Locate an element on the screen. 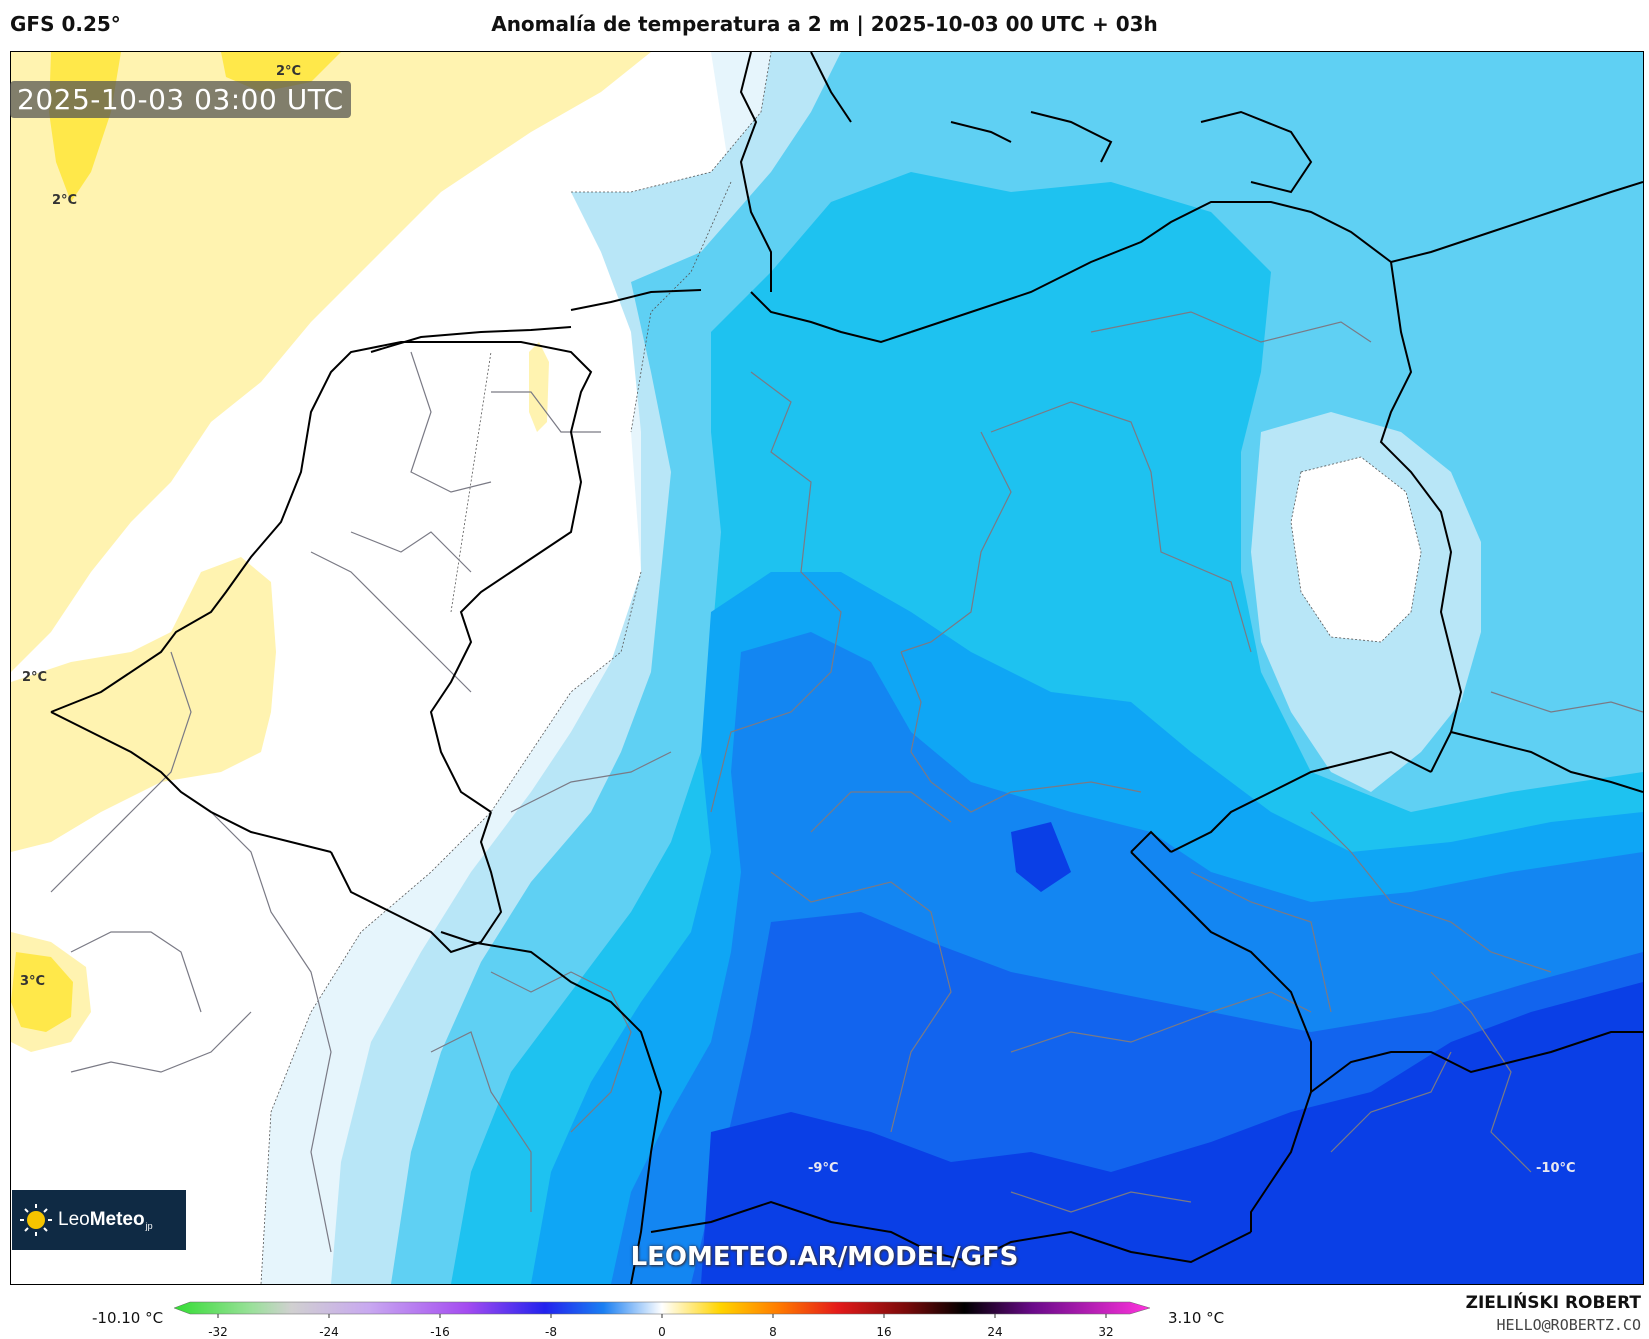  coastline-north is located at coordinates (1061, 123).